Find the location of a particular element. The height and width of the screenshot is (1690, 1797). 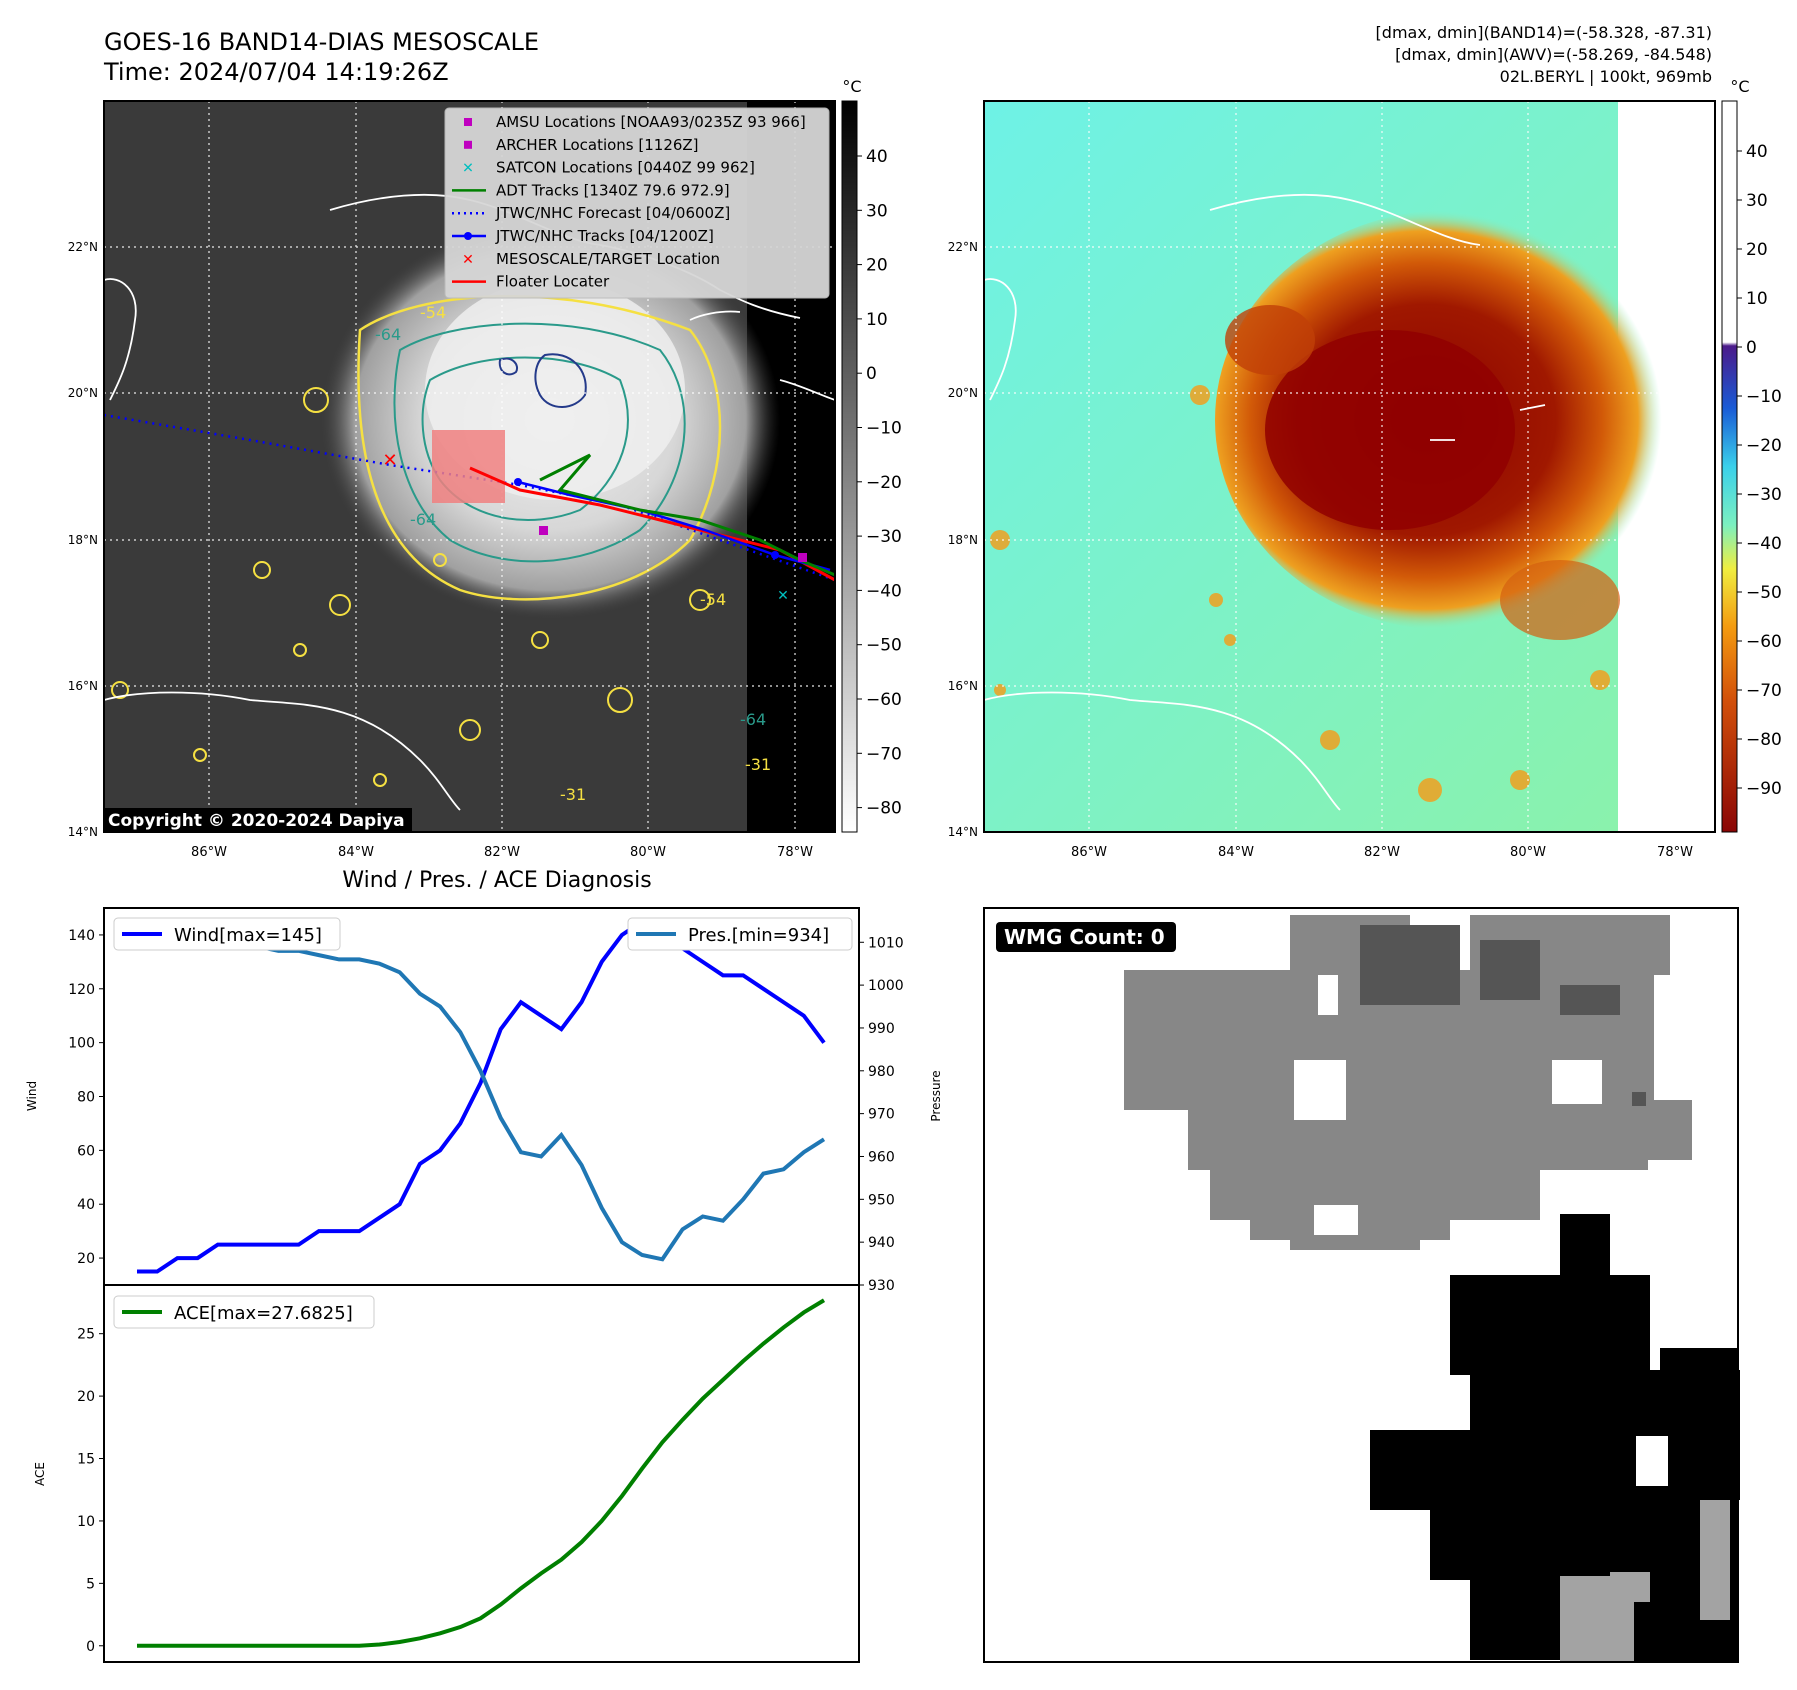

wind-legend-label: Wind[max=145] is located at coordinates (248, 935).